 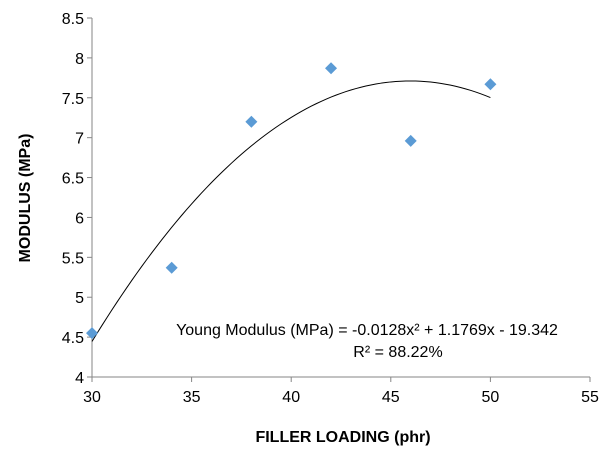 What do you see at coordinates (73, 179) in the screenshot?
I see `y-tick-label: 6.5` at bounding box center [73, 179].